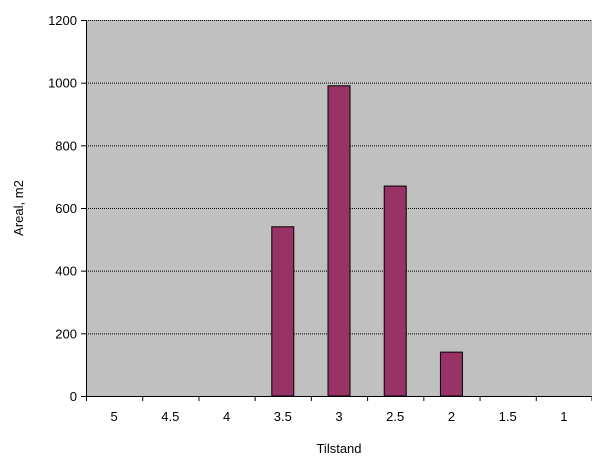 The height and width of the screenshot is (475, 592). I want to click on x-tick-label: 1.5, so click(508, 416).